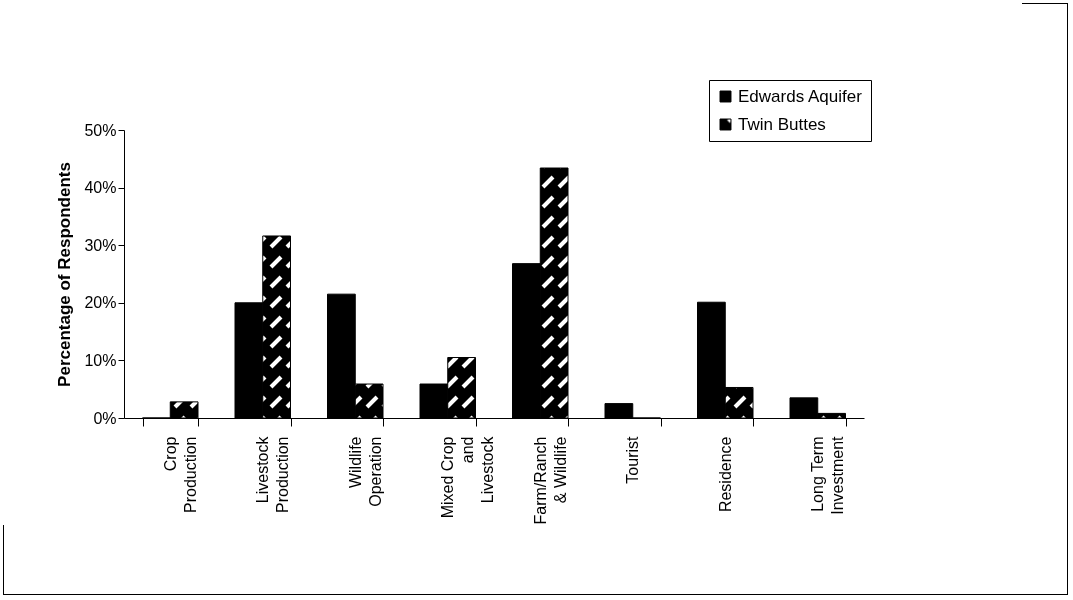  Describe the element at coordinates (828, 475) in the screenshot. I see `x-tick-label: Long Term Investment` at that location.